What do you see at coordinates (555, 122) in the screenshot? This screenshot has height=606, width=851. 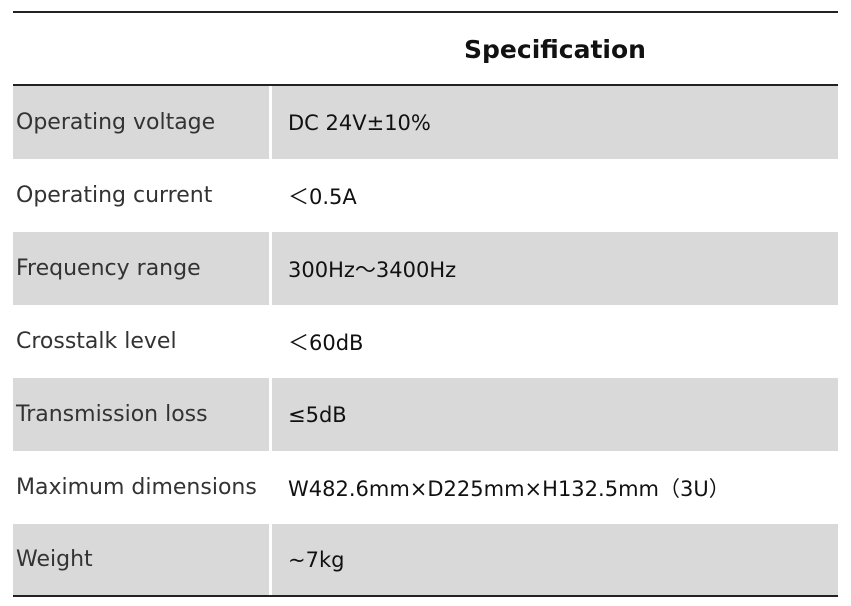 I see `param-value: DC 24V±10%` at bounding box center [555, 122].